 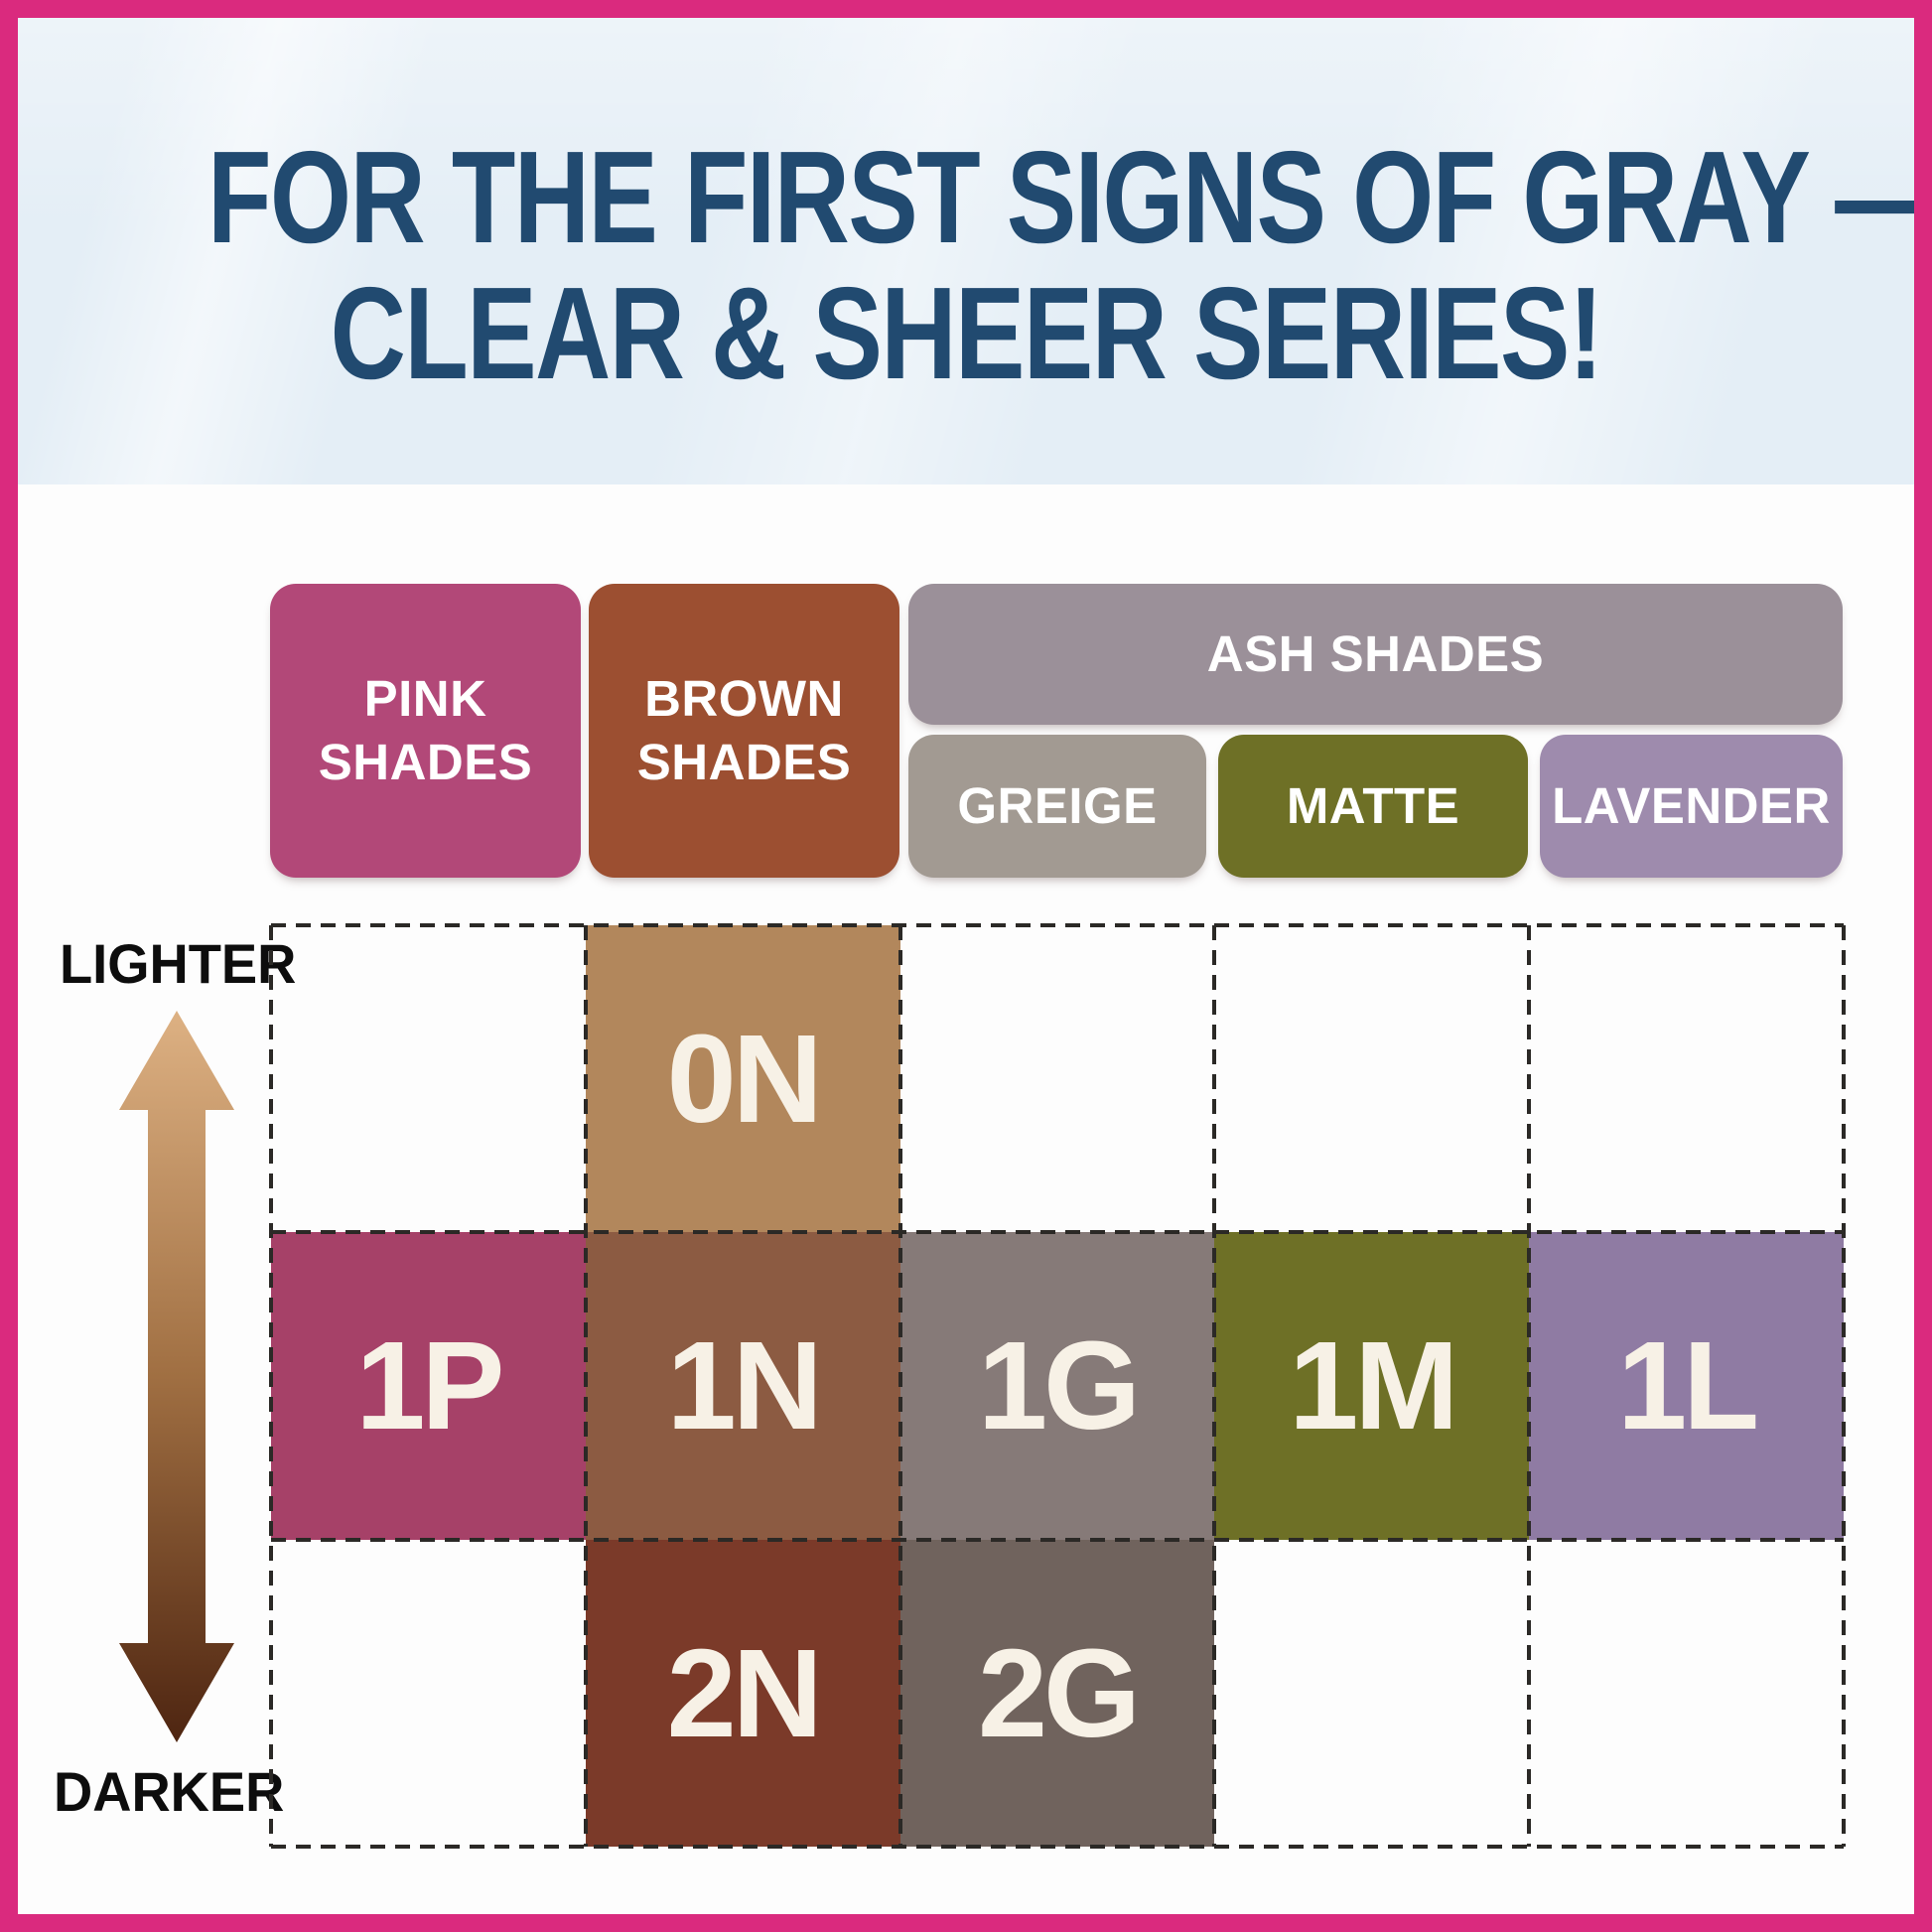 What do you see at coordinates (1372, 1386) in the screenshot?
I see `cell-1m: 1M` at bounding box center [1372, 1386].